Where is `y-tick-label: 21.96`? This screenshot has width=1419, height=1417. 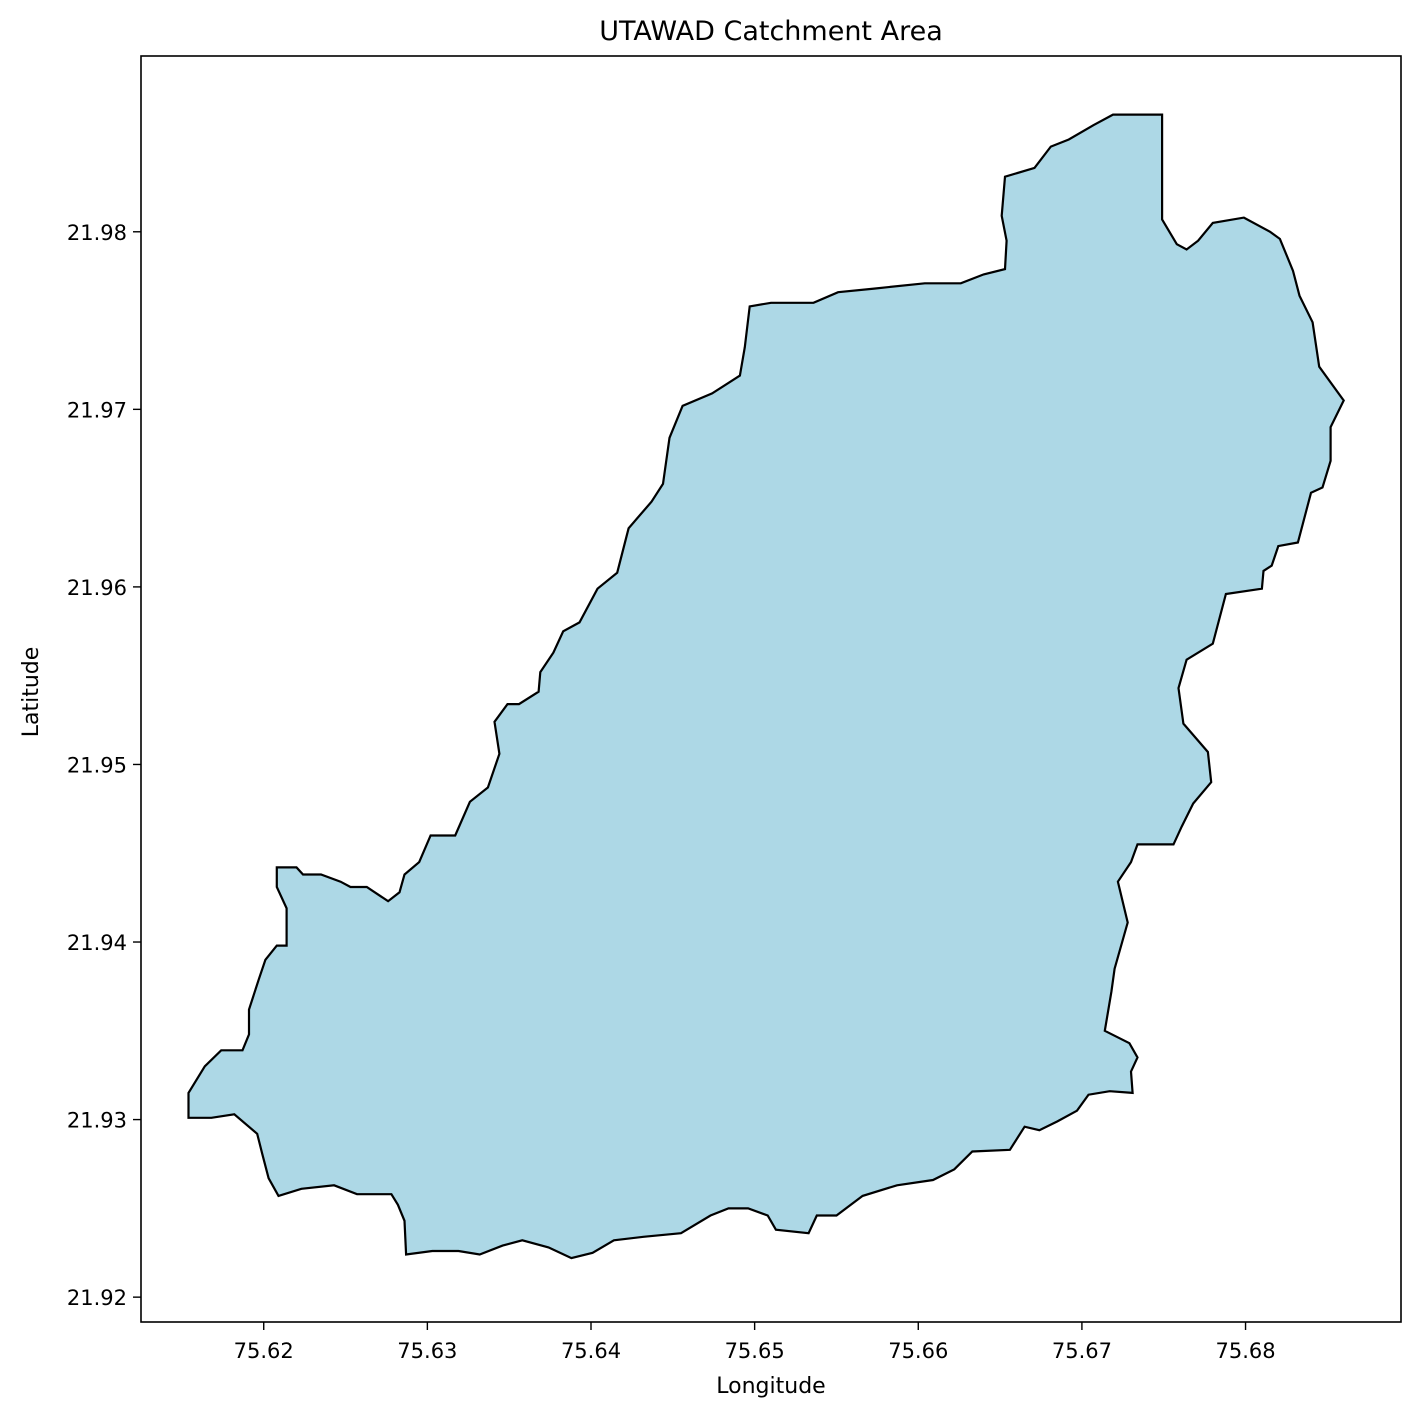
y-tick-label: 21.96 is located at coordinates (97, 588).